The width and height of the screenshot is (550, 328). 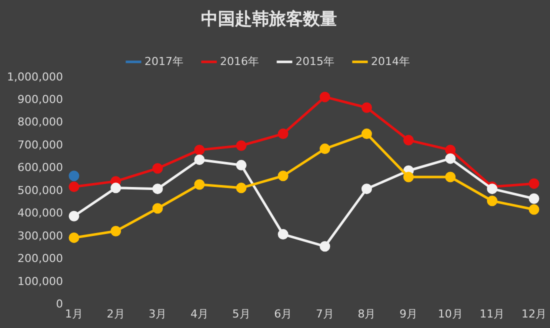 What do you see at coordinates (40, 122) in the screenshot?
I see `y-tick-label: 800,000` at bounding box center [40, 122].